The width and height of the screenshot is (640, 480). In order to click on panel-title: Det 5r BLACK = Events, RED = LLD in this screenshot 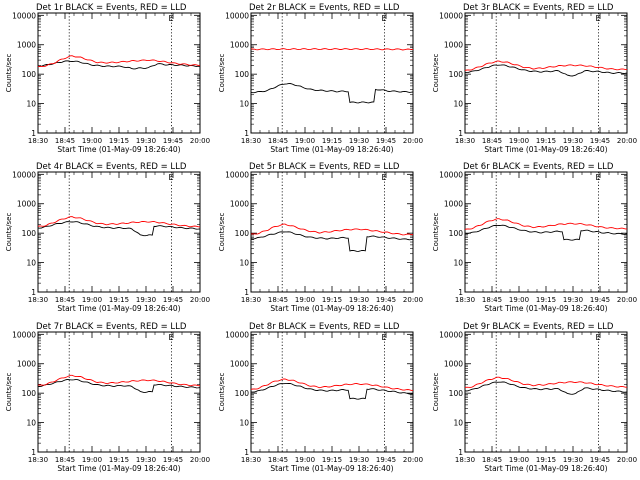, I will do `click(324, 167)`.